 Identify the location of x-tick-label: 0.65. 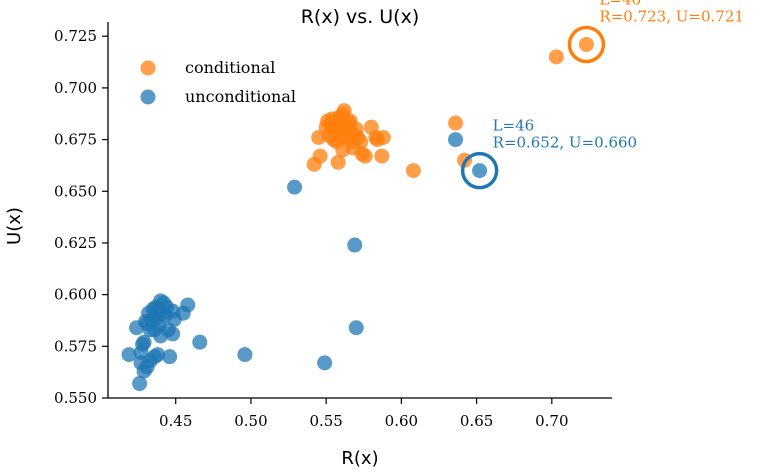
(476, 421).